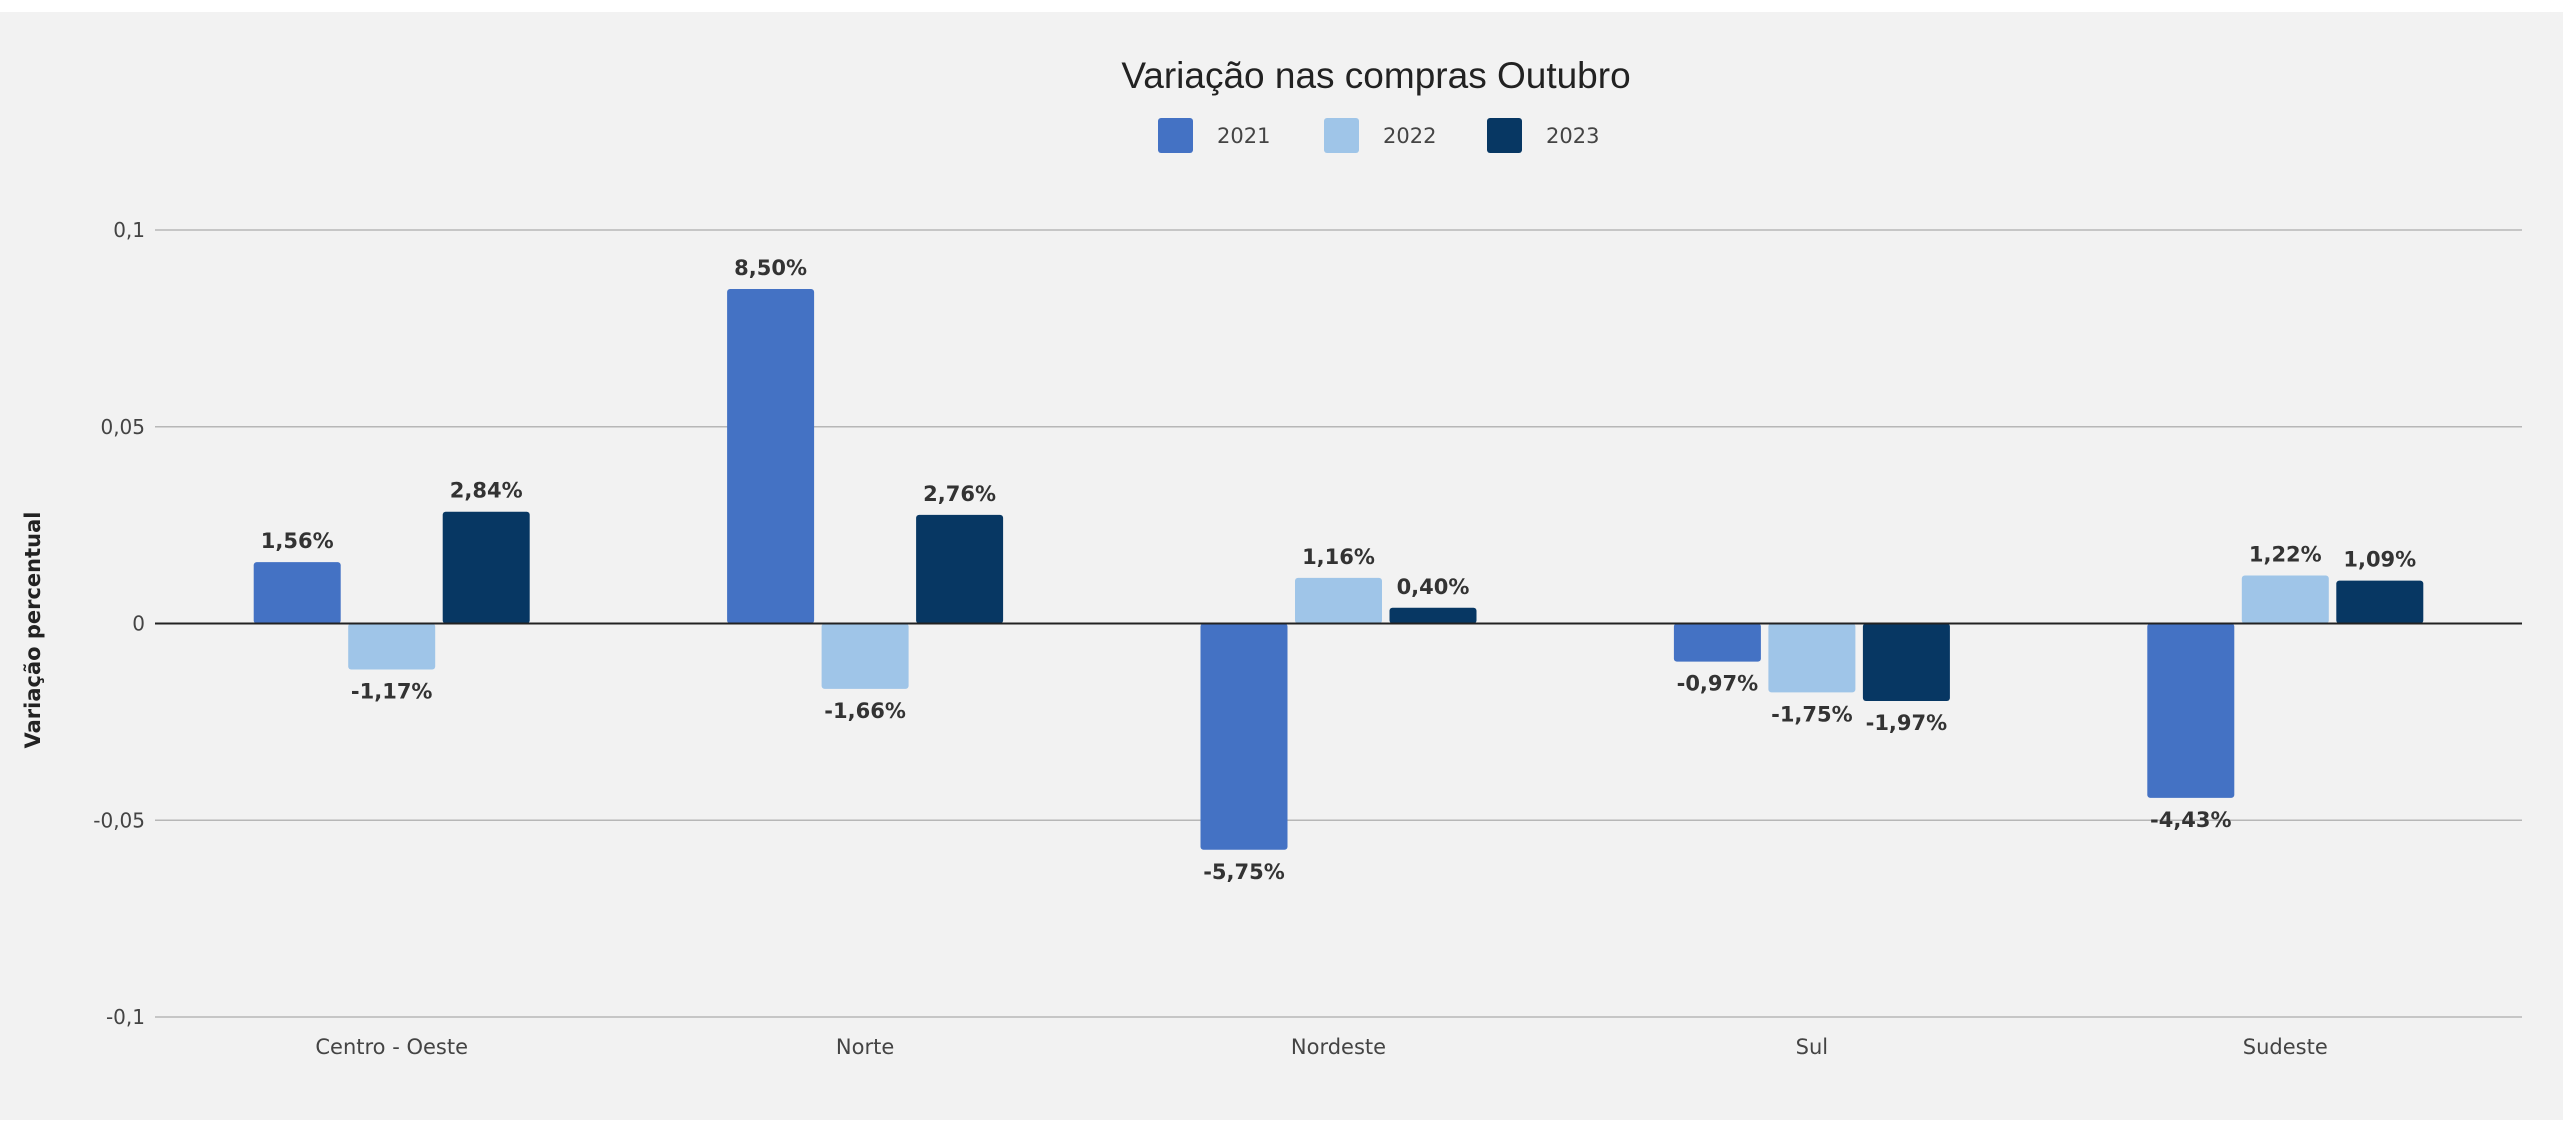  What do you see at coordinates (1812, 714) in the screenshot?
I see `data-label: -1,75%` at bounding box center [1812, 714].